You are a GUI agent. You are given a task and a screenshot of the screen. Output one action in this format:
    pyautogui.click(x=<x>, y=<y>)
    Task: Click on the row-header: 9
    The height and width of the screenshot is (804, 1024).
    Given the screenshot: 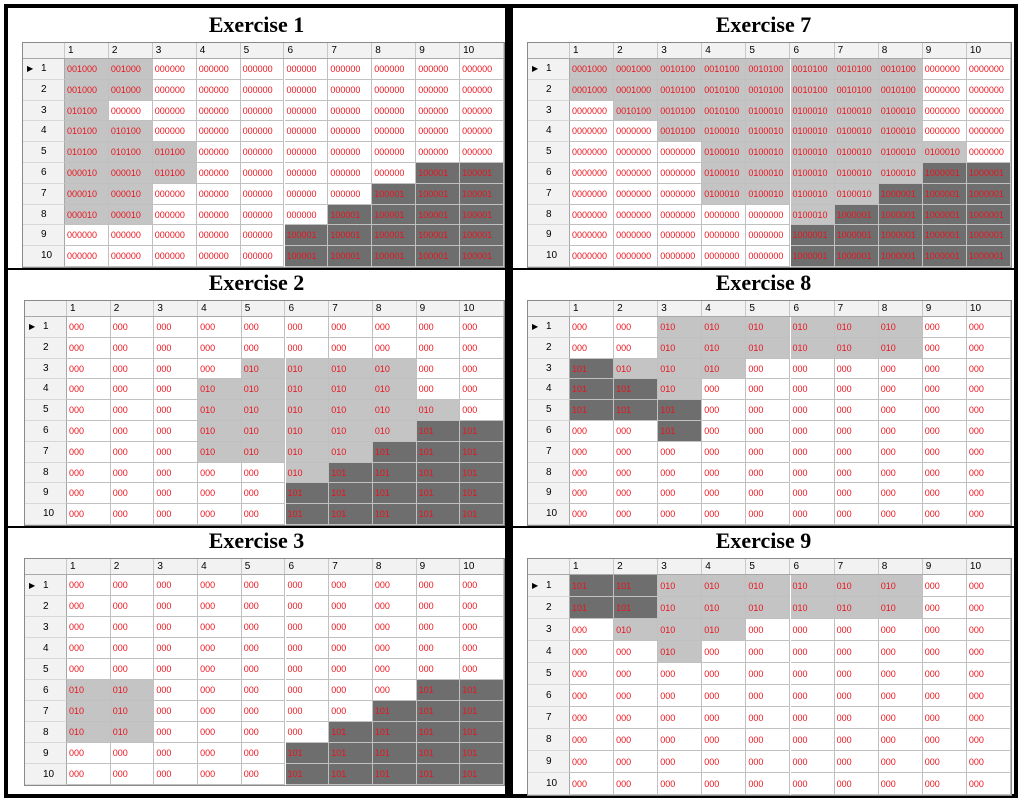 What is the action you would take?
    pyautogui.click(x=44, y=236)
    